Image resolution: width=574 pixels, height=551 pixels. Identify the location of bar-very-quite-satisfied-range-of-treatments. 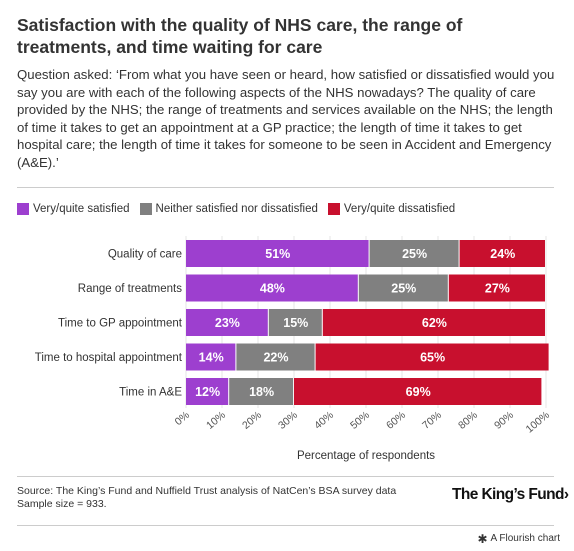
(272, 288).